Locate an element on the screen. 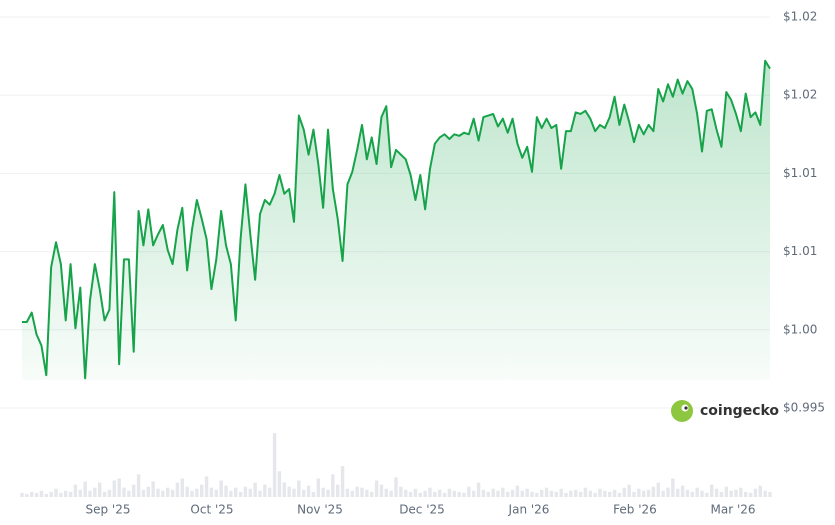  x-tick-label: Feb '26 is located at coordinates (635, 510).